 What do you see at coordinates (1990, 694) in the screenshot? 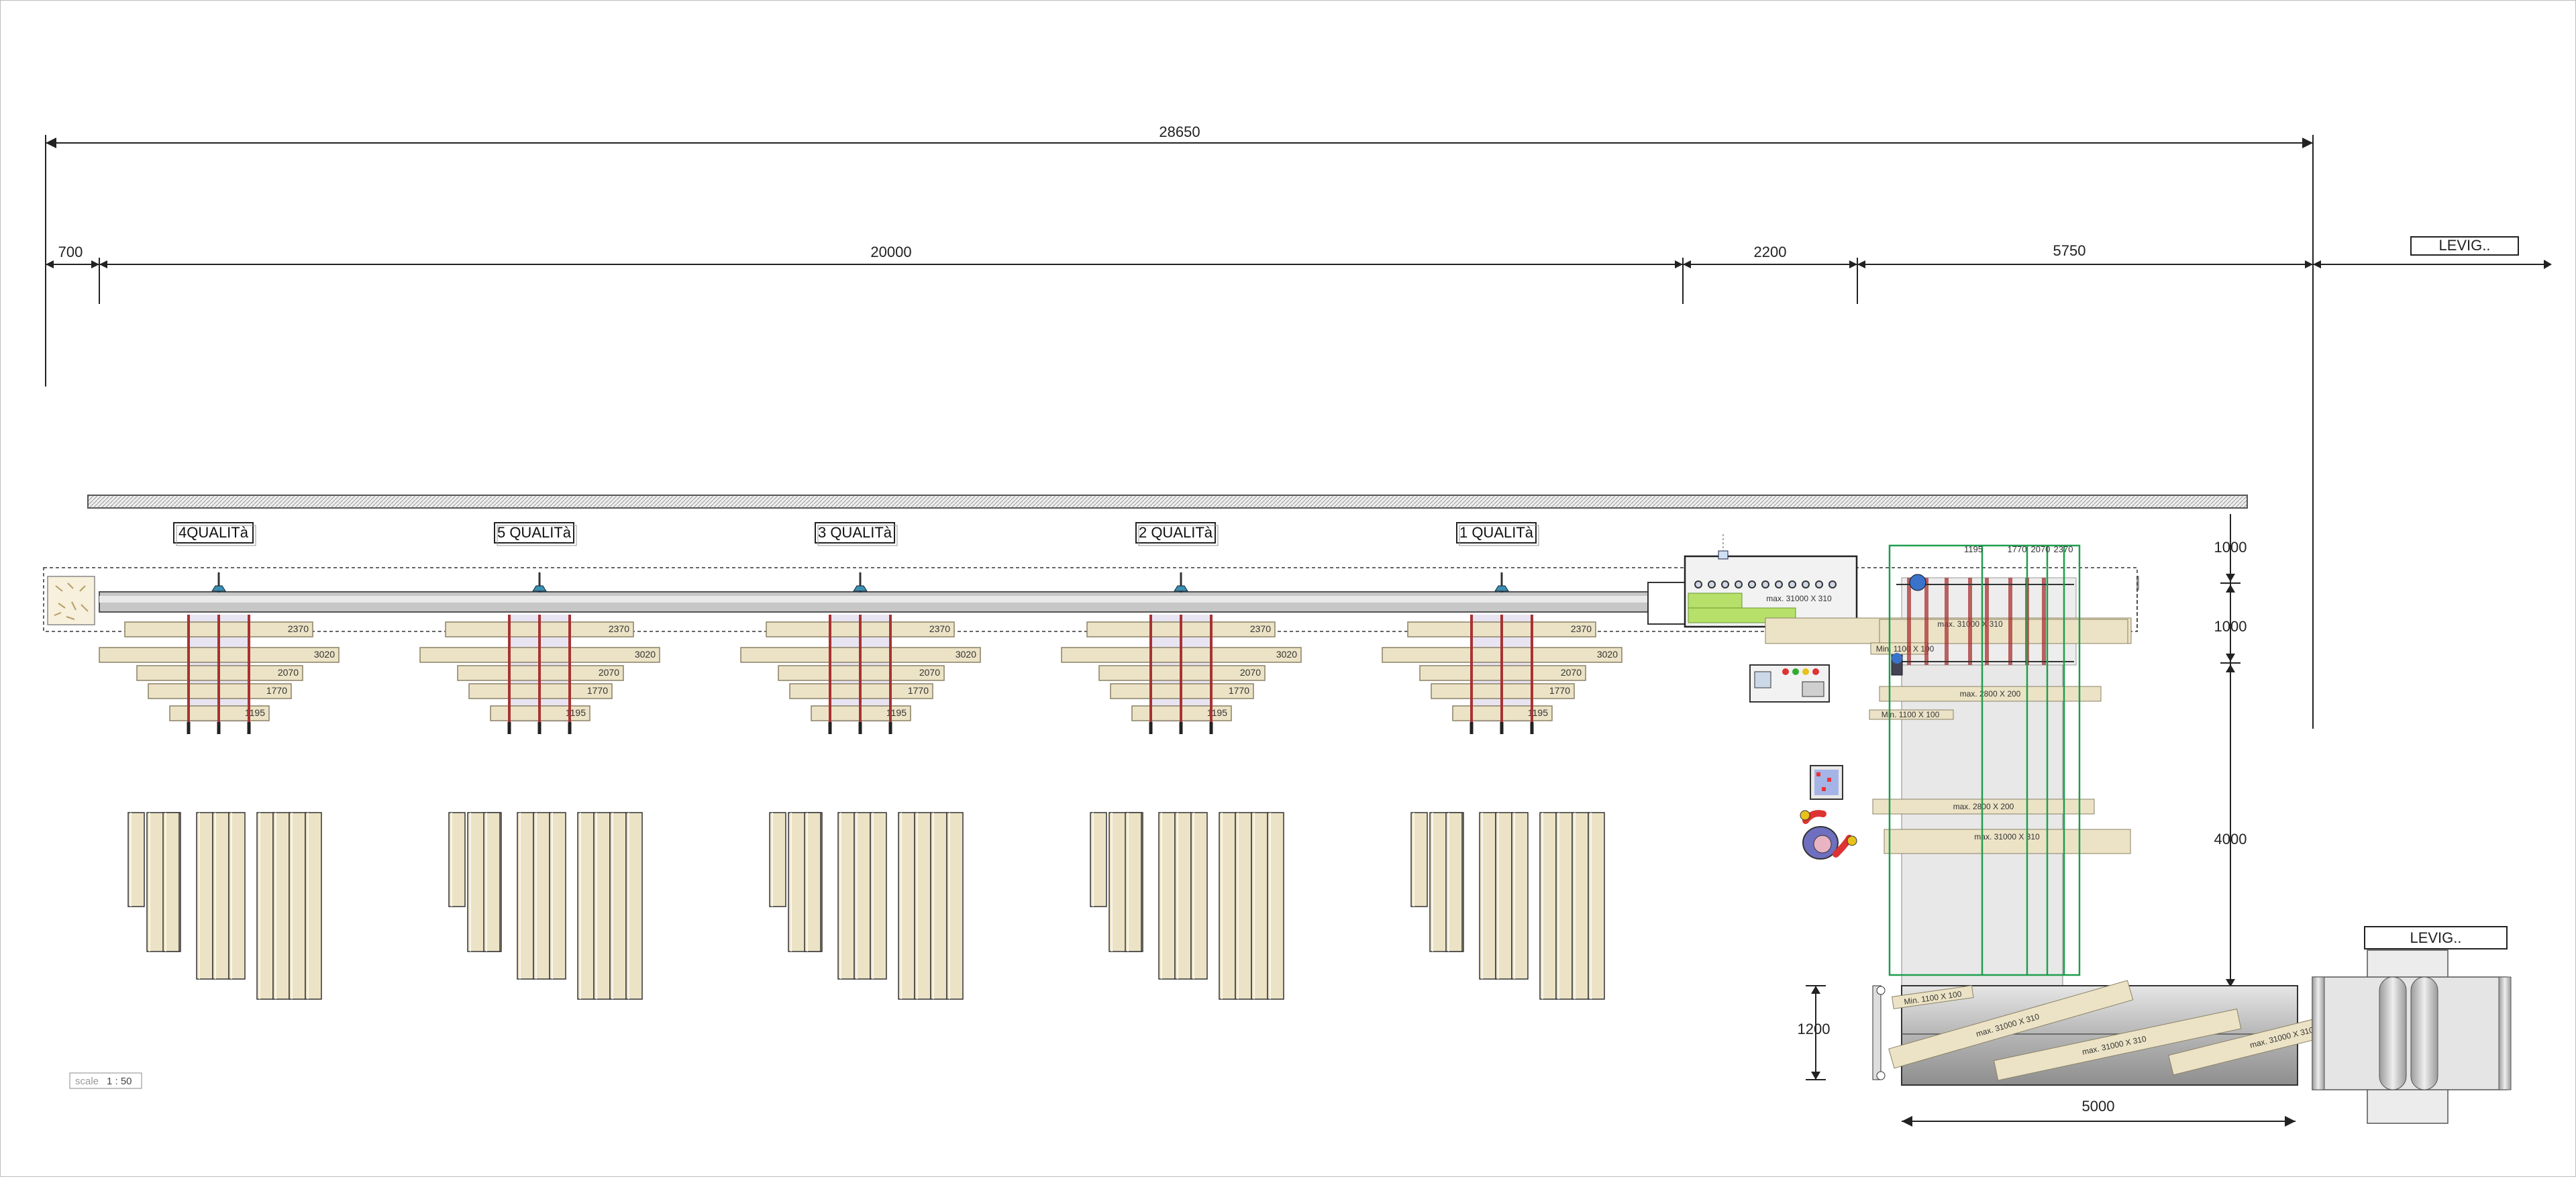
I see `machine-board-label-3: max. 2800 X 200` at bounding box center [1990, 694].